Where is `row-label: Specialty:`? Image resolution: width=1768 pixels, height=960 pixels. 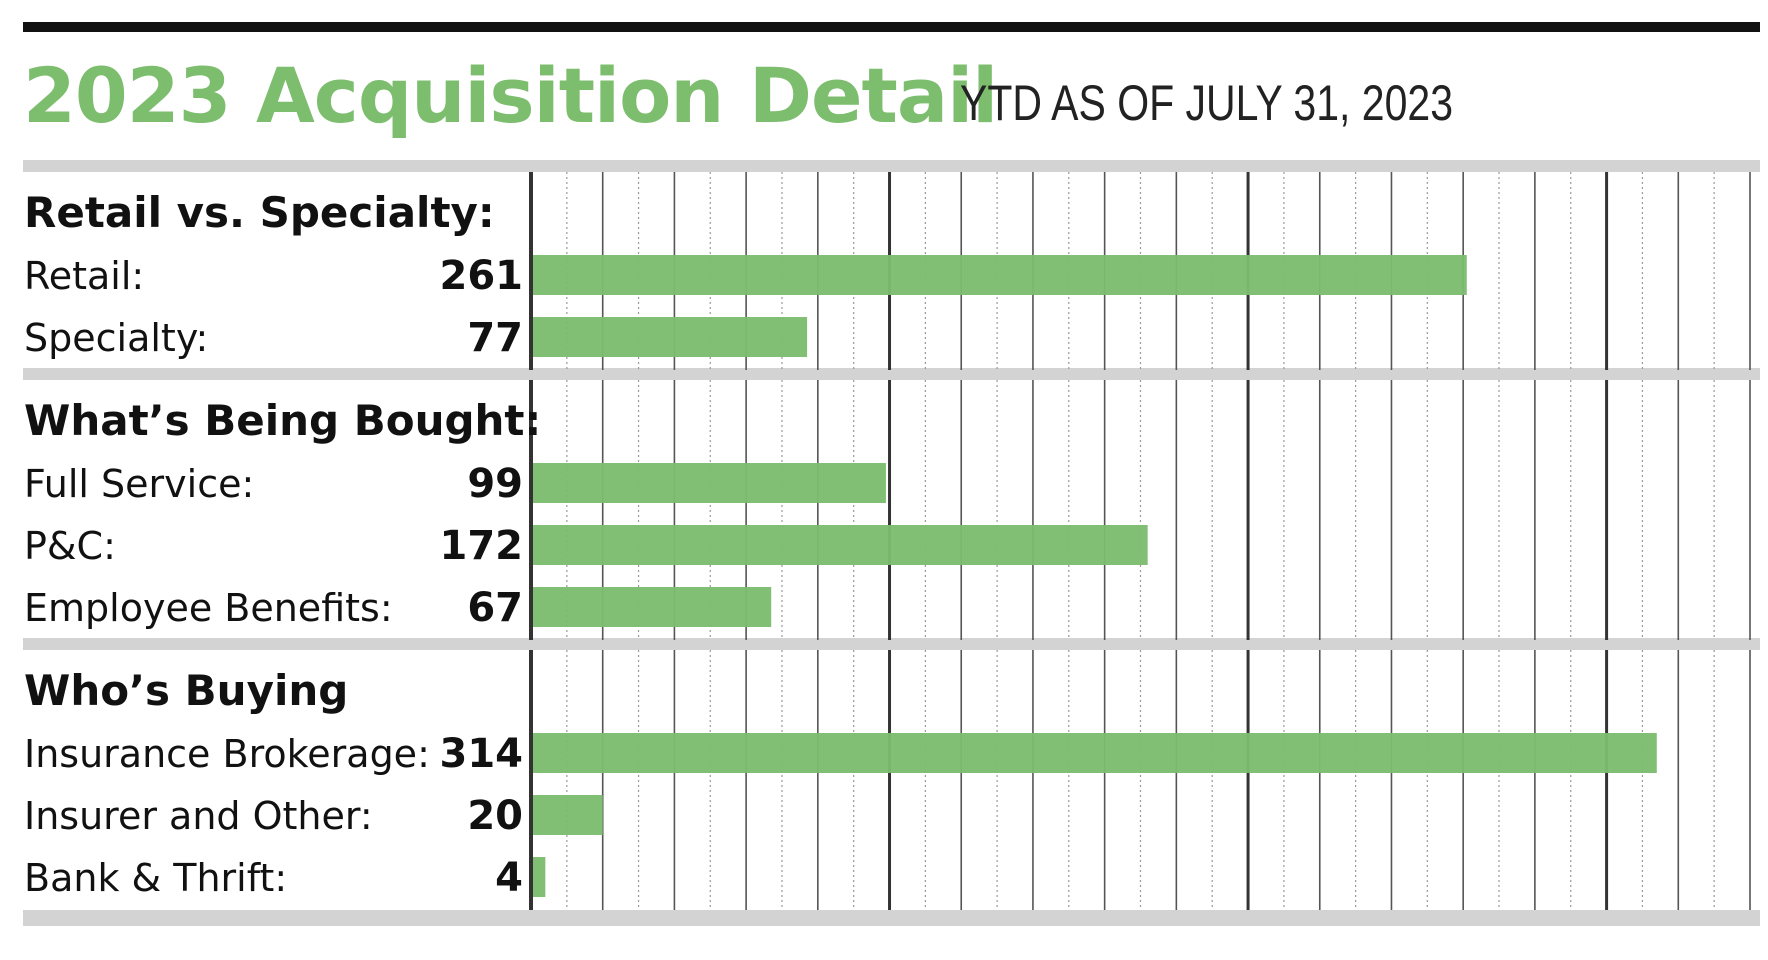 row-label: Specialty: is located at coordinates (116, 338).